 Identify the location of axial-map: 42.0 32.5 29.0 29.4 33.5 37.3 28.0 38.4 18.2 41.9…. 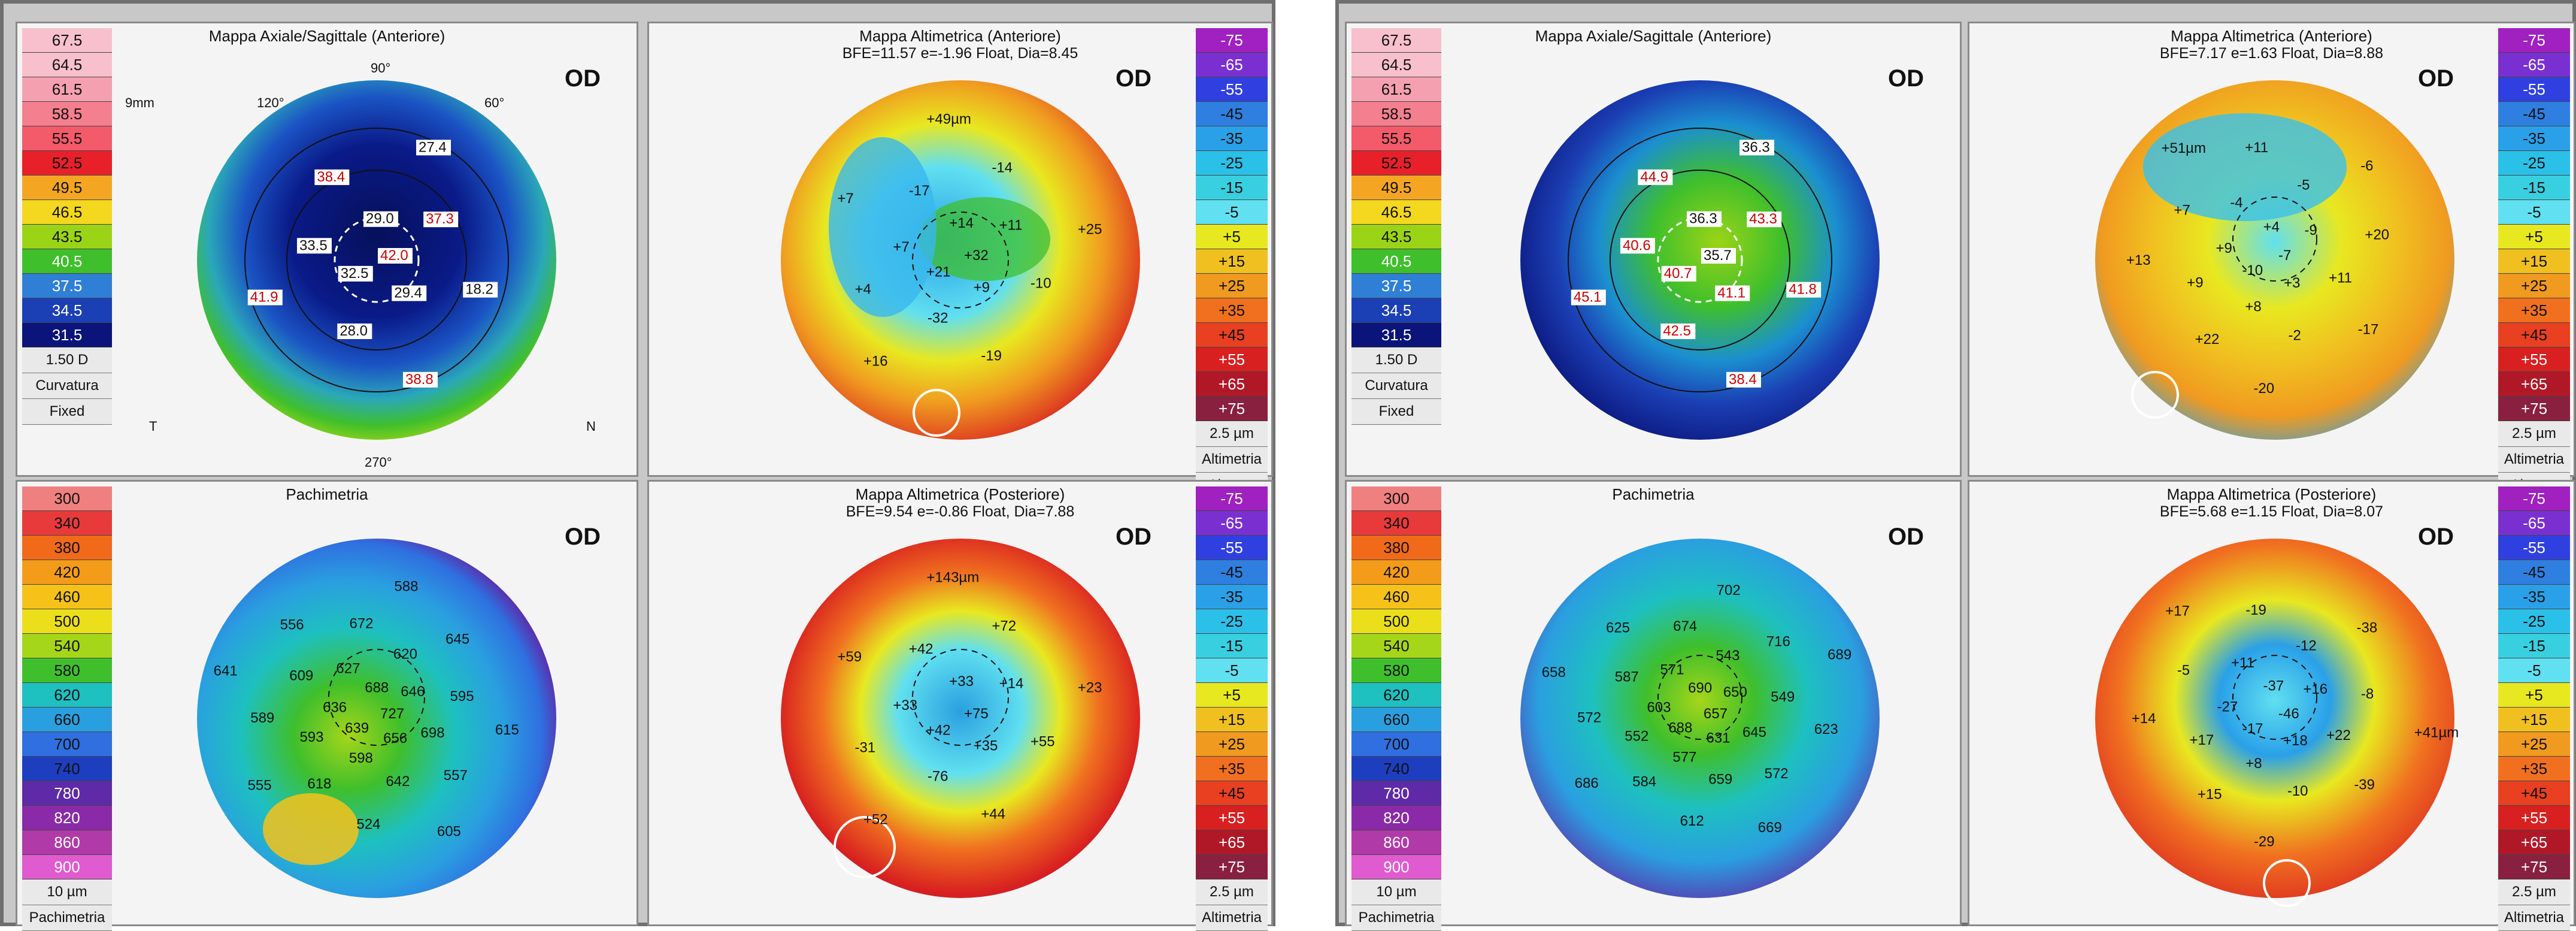
(358, 266).